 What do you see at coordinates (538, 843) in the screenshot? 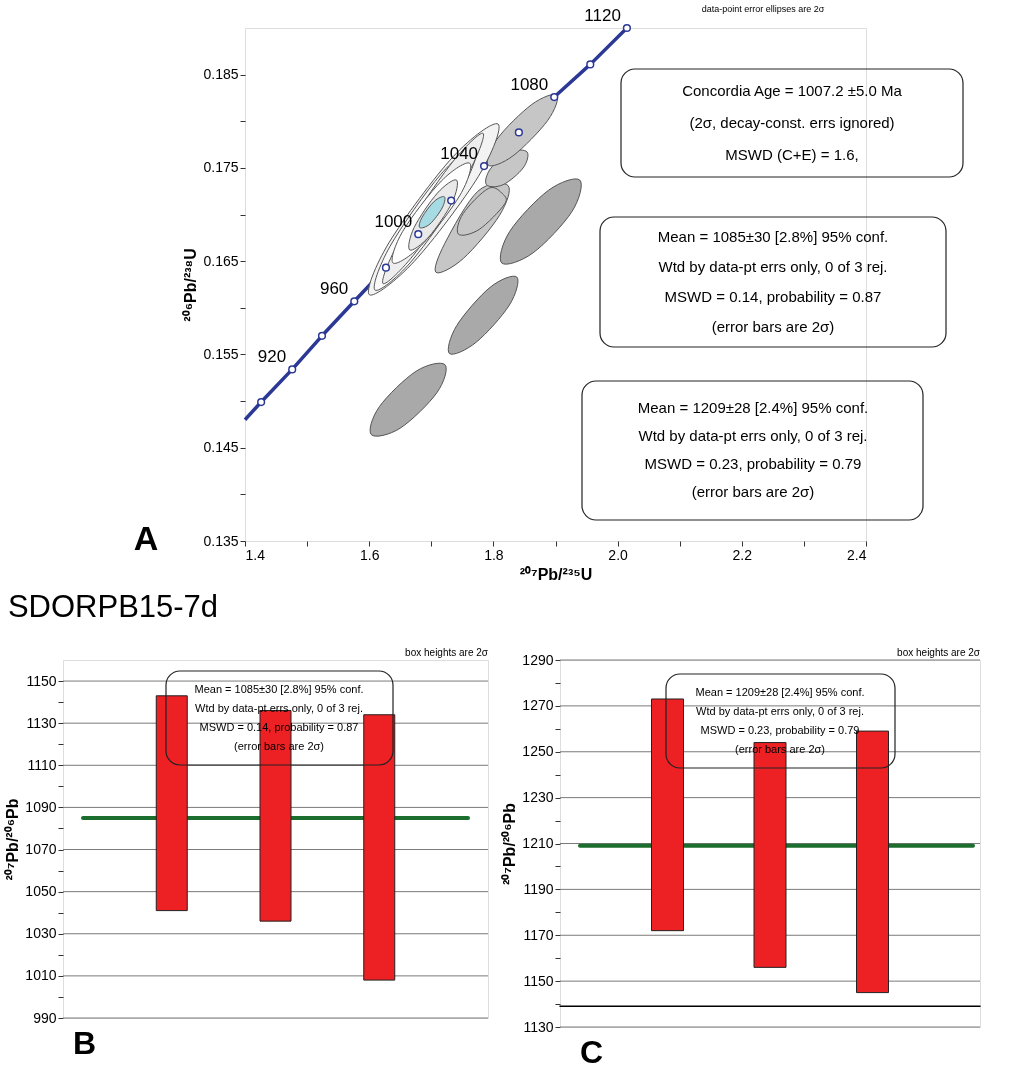
I see `y-tick-label: 1210` at bounding box center [538, 843].